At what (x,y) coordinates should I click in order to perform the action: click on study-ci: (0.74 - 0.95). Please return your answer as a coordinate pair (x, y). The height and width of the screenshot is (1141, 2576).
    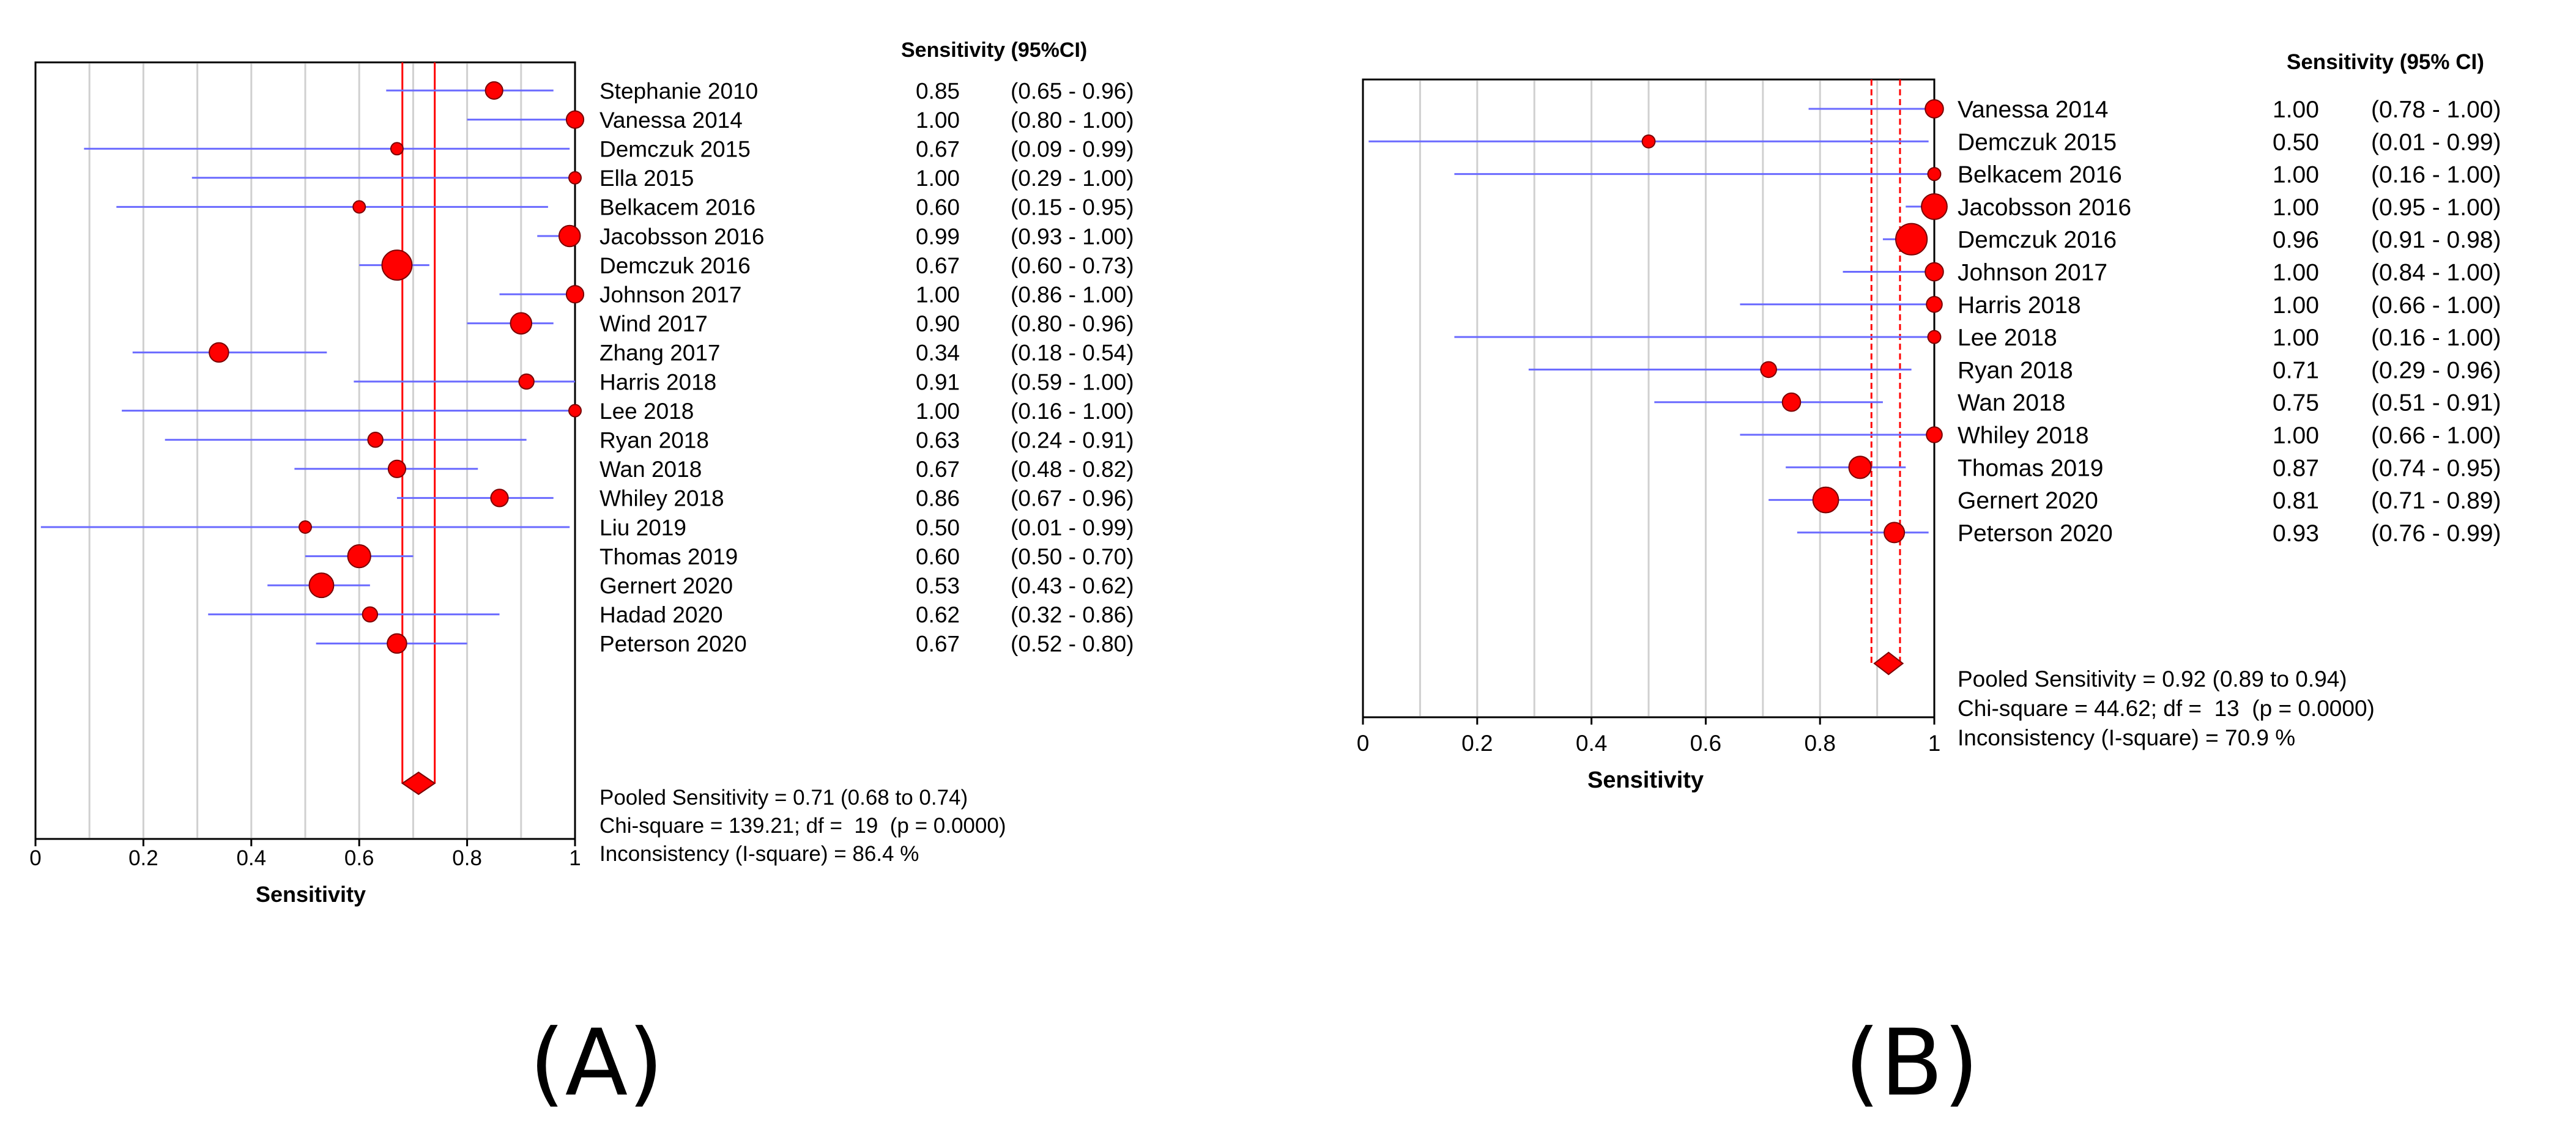
    Looking at the image, I should click on (2436, 468).